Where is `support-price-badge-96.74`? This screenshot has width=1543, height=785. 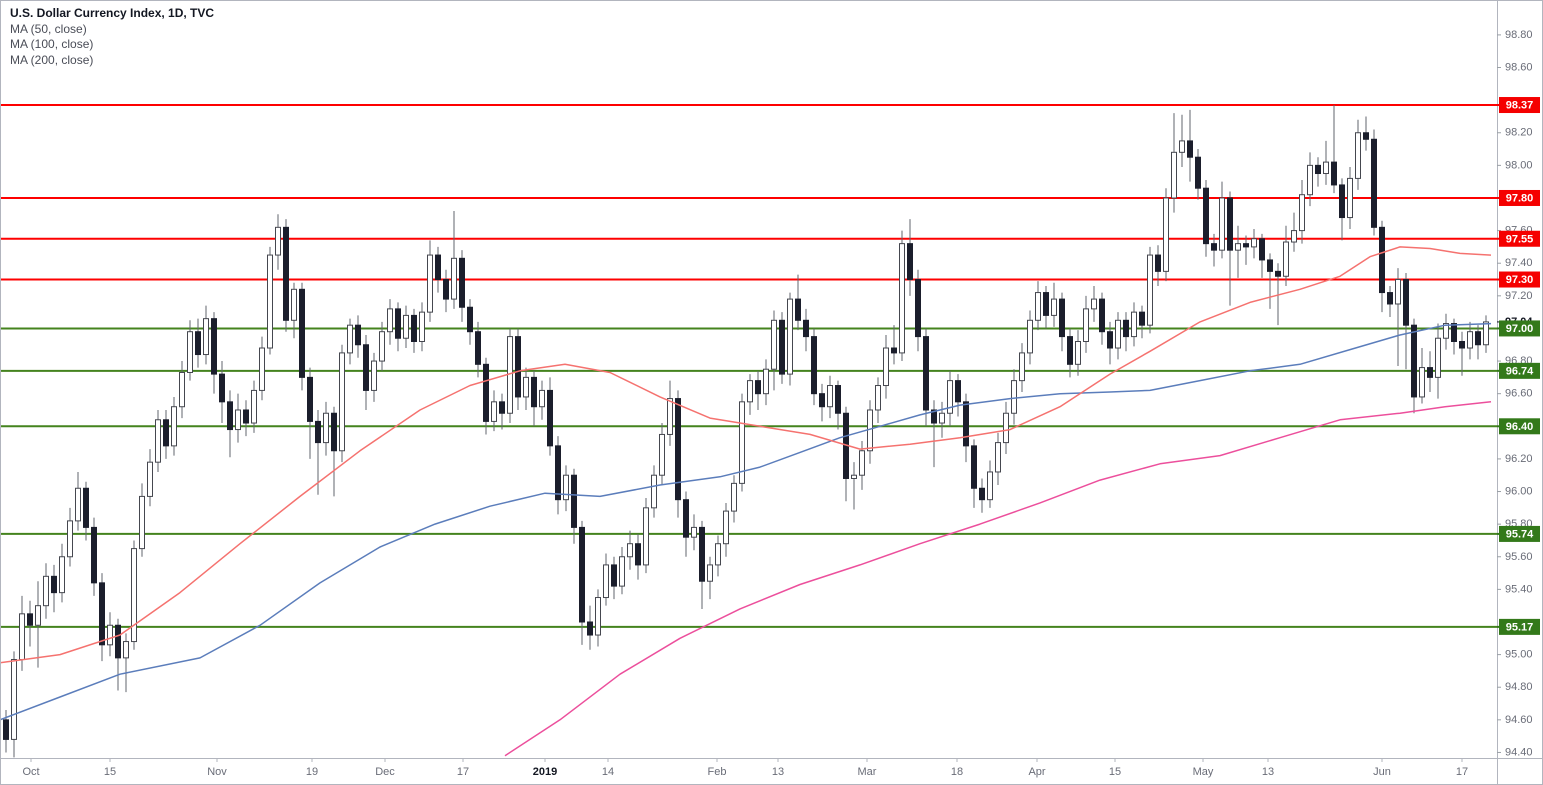 support-price-badge-96.74 is located at coordinates (1519, 370).